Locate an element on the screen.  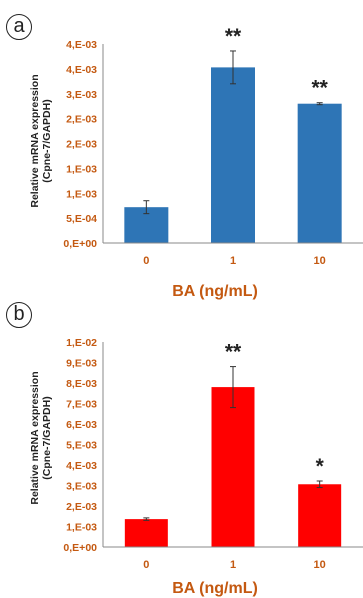
y-tick-label-b-2: 2,E-03 is located at coordinates (81, 507).